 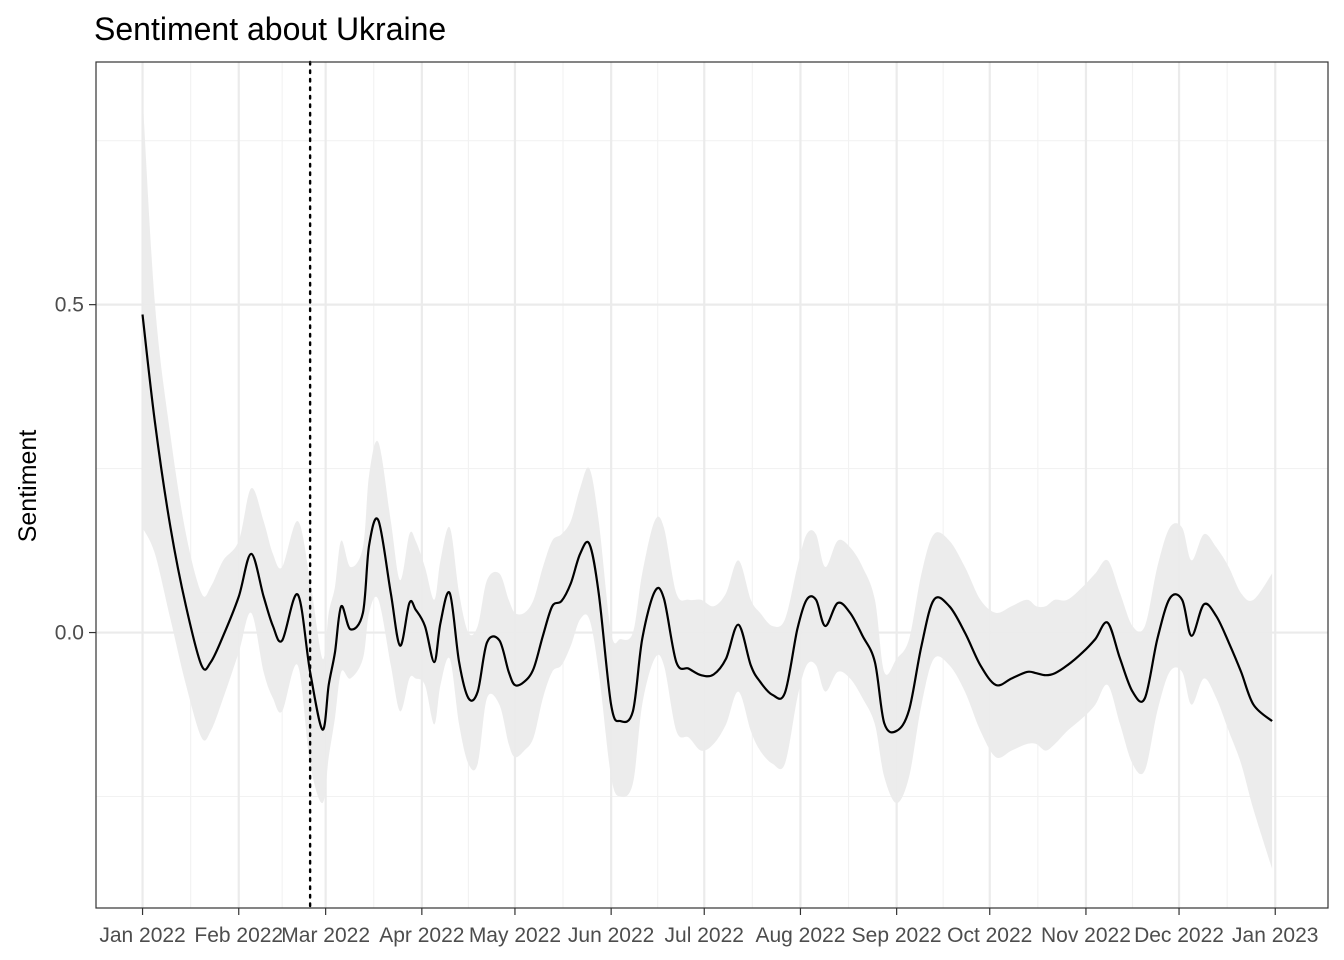 What do you see at coordinates (69, 633) in the screenshot?
I see `y-tick-label: 0.0` at bounding box center [69, 633].